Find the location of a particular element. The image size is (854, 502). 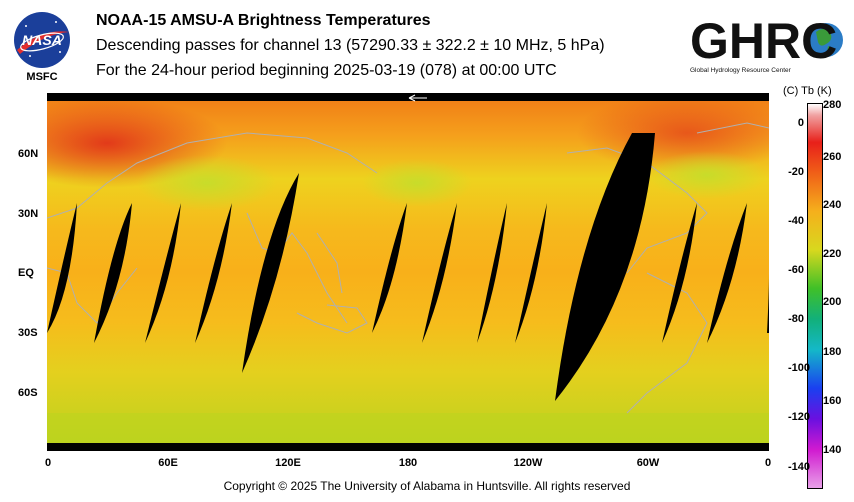

nasa-logo: NASA MSFC is located at coordinates (42, 46).